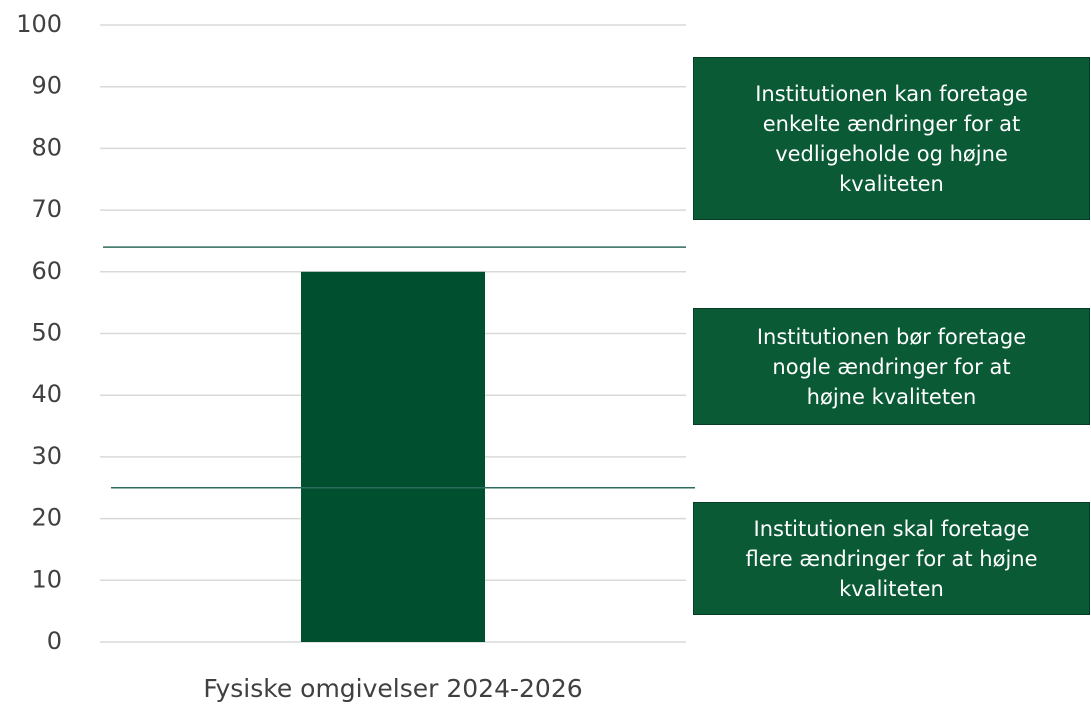  I want to click on bar, so click(393, 456).